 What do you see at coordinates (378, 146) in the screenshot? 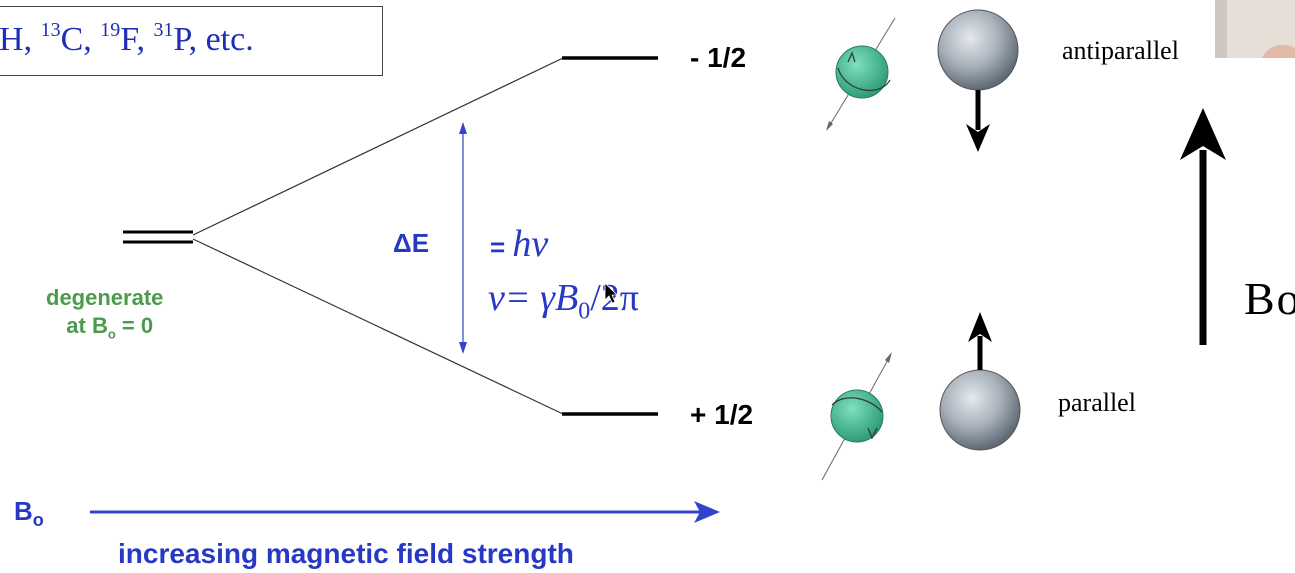
I see `split-line-upper` at bounding box center [378, 146].